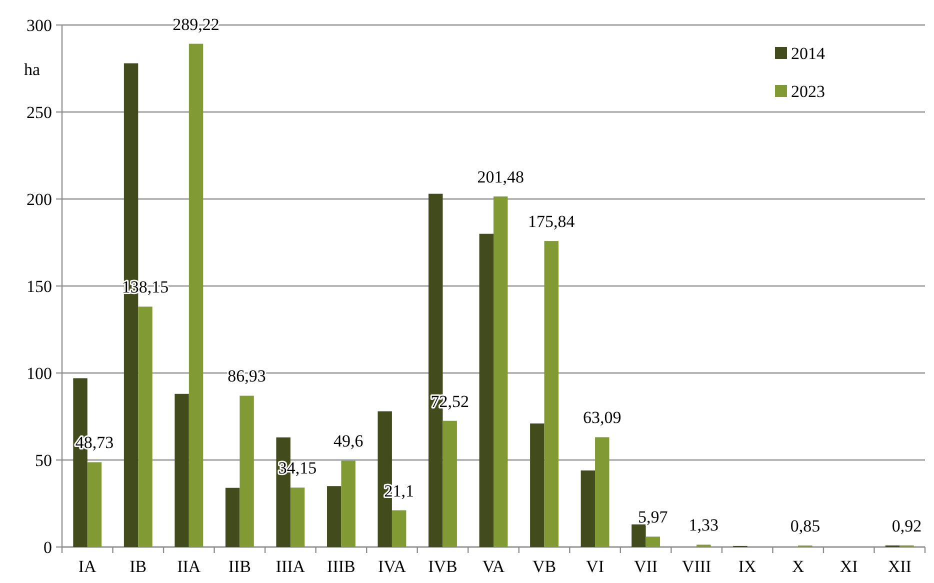 The image size is (934, 583). I want to click on x-tick-label: XII, so click(900, 566).